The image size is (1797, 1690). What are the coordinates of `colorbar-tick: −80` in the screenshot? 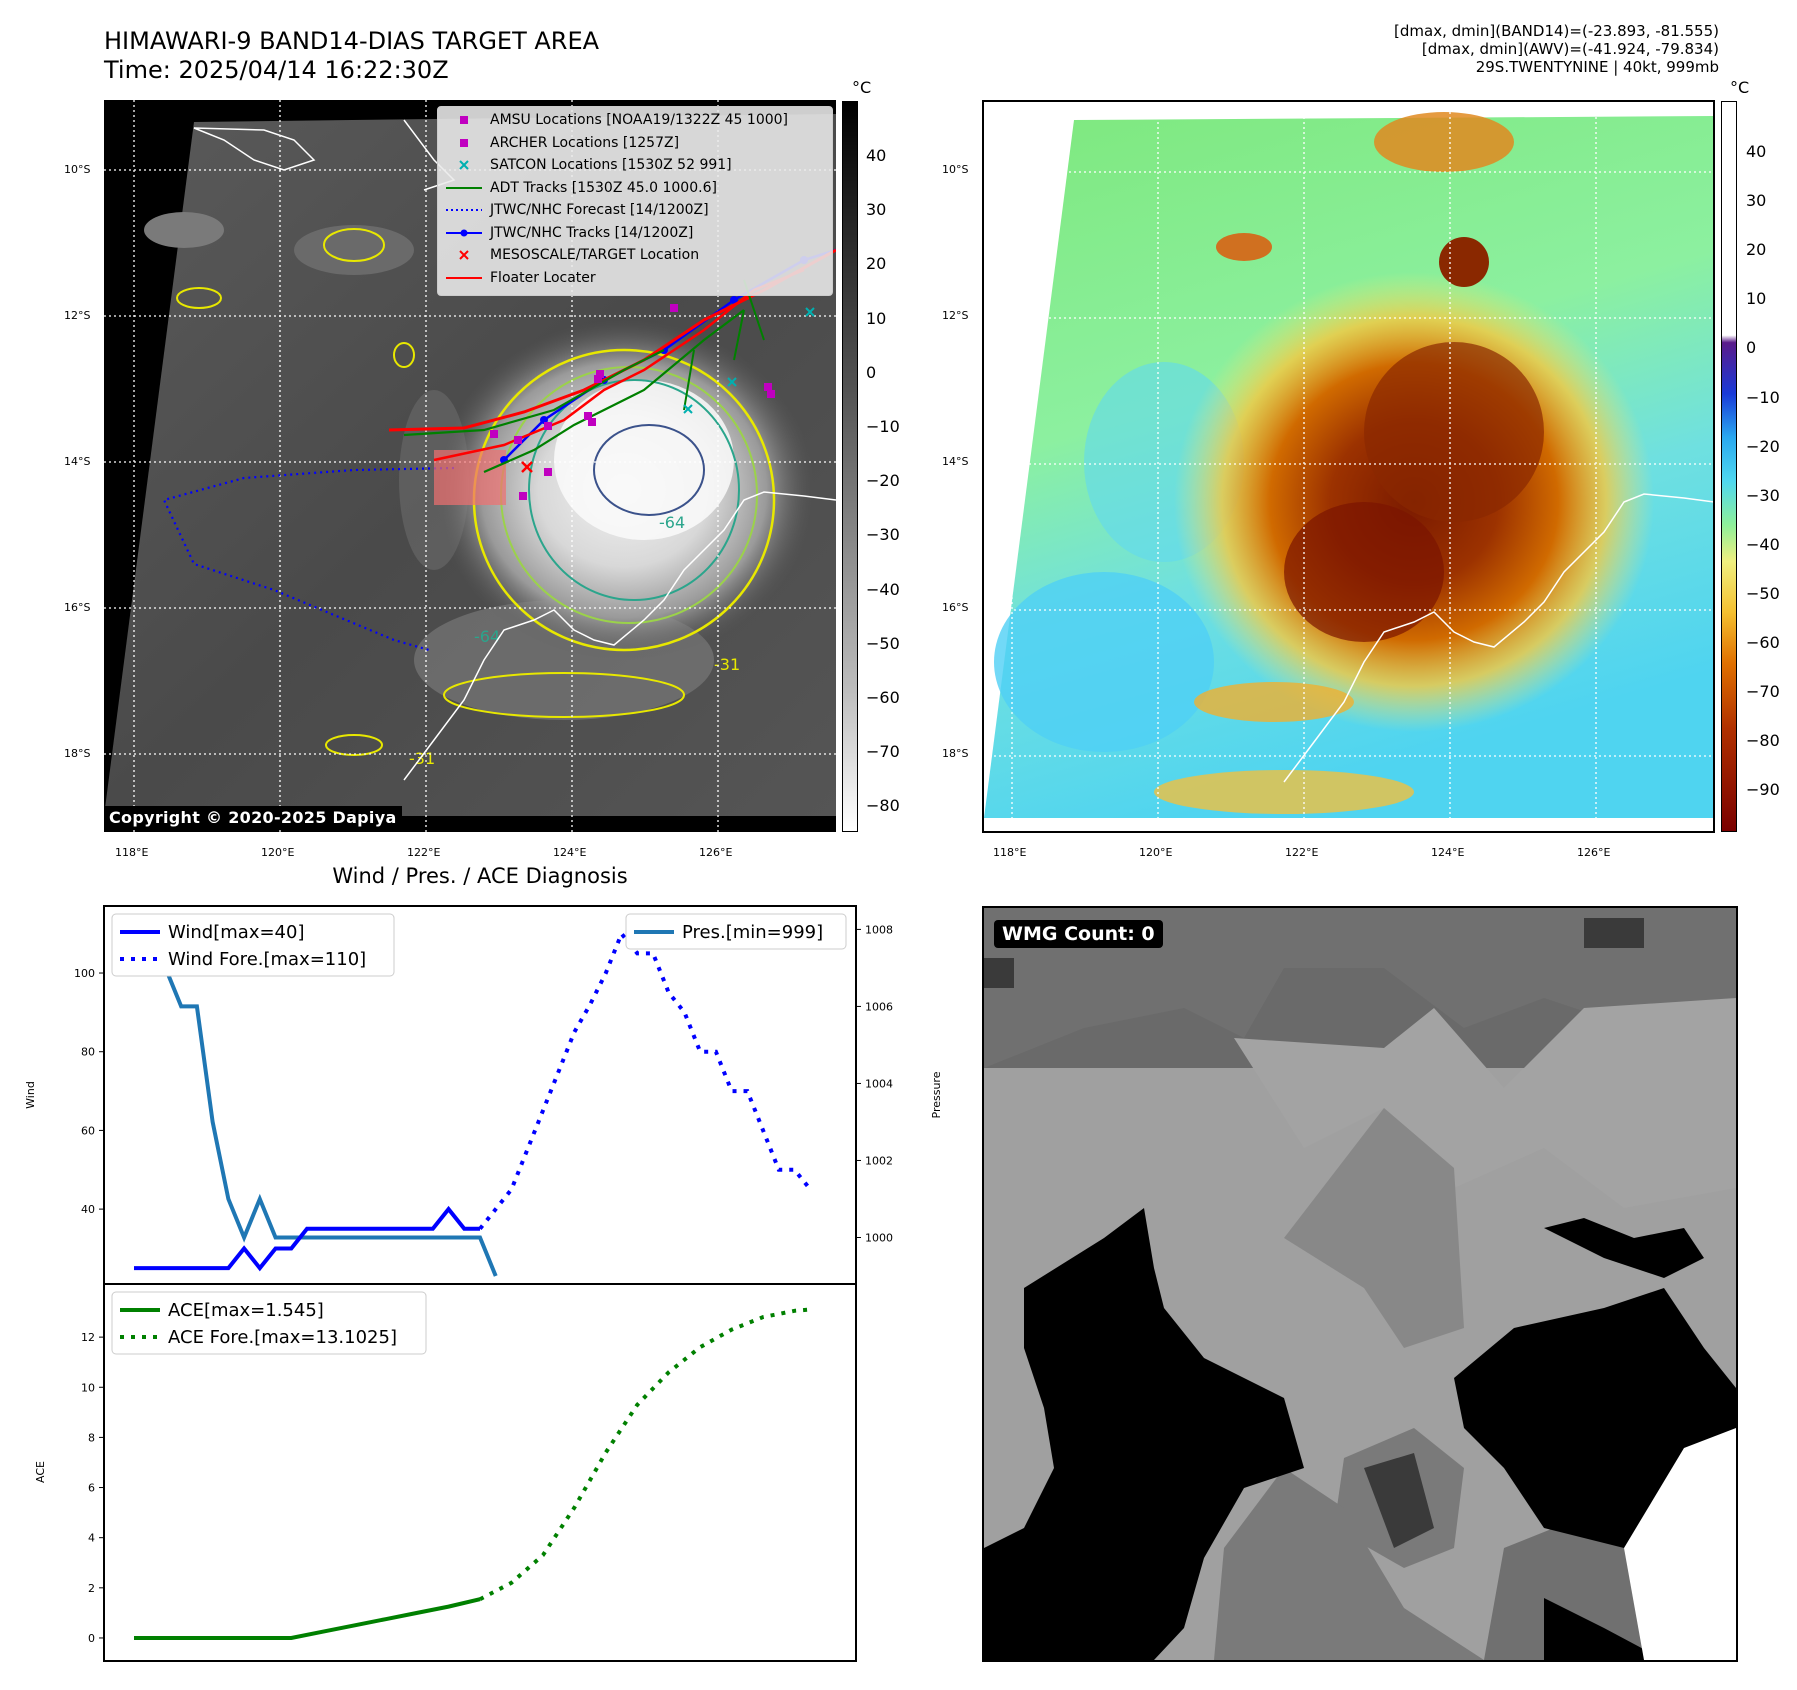 It's located at (883, 806).